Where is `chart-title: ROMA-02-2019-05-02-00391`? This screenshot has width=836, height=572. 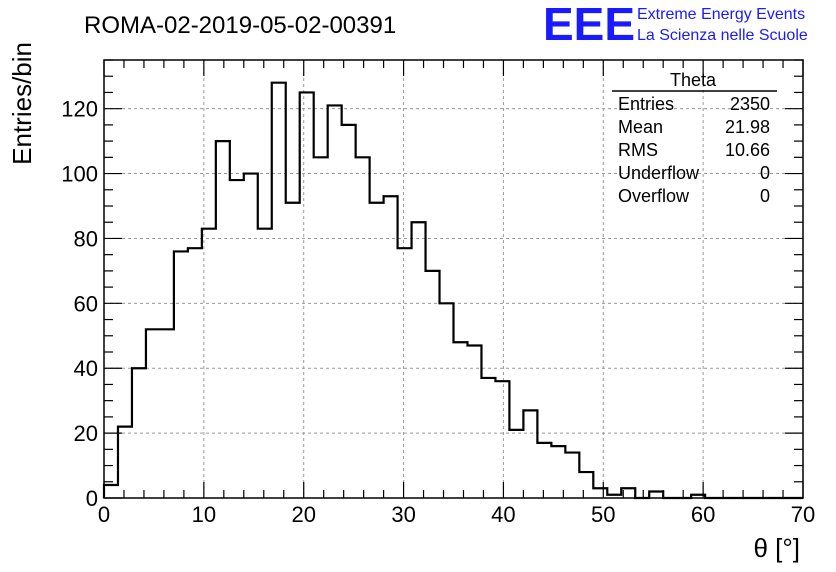
chart-title: ROMA-02-2019-05-02-00391 is located at coordinates (240, 25).